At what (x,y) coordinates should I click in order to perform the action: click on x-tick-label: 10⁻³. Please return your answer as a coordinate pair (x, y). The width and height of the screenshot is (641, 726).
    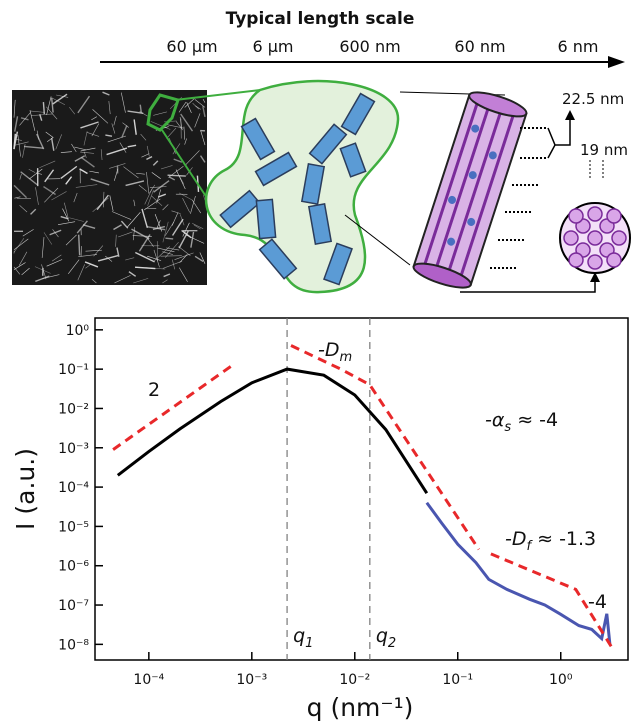
    Looking at the image, I should click on (251, 680).